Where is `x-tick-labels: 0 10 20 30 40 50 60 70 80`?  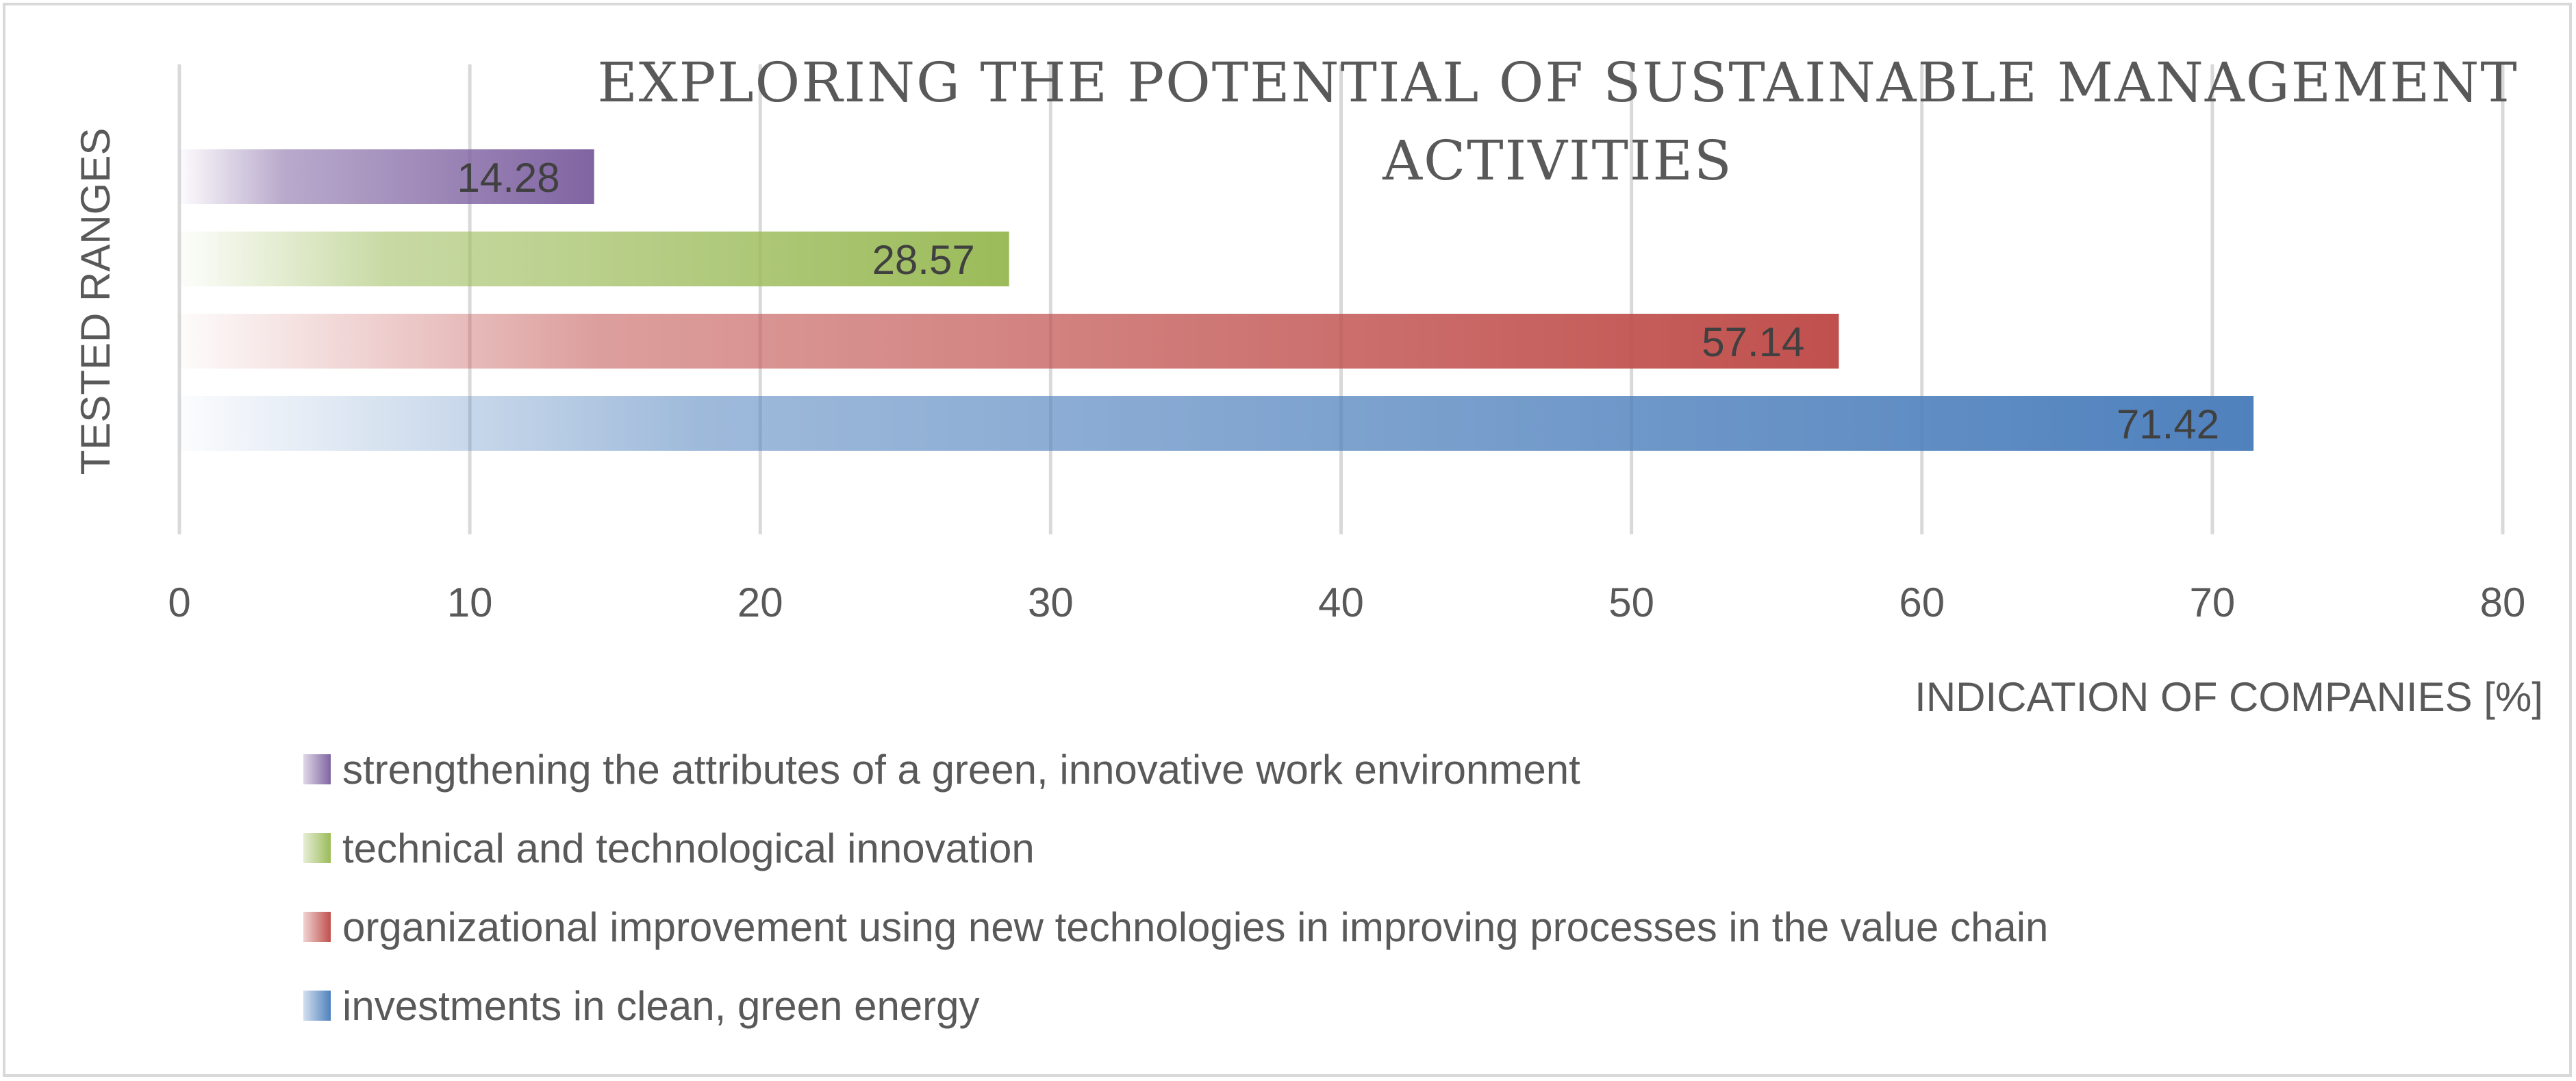
x-tick-labels: 0 10 20 30 40 50 60 70 80 is located at coordinates (1346, 602).